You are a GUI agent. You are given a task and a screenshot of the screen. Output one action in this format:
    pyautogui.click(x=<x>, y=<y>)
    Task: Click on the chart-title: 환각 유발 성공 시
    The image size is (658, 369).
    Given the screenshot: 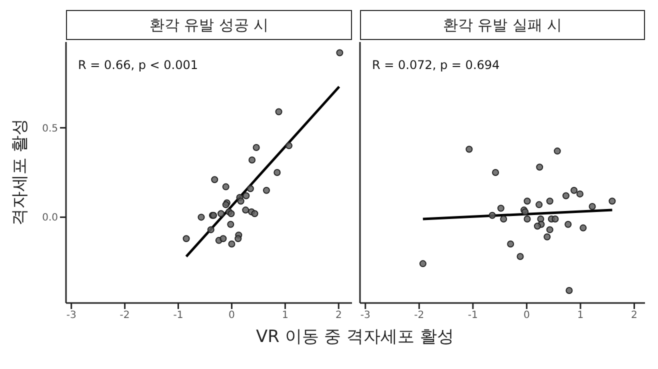 What is the action you would take?
    pyautogui.click(x=209, y=25)
    